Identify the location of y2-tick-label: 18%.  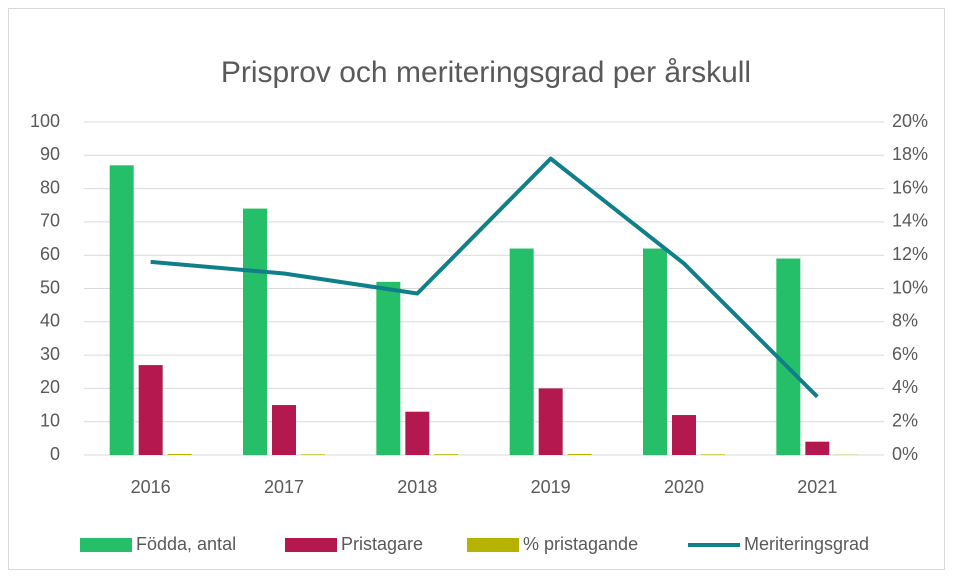
(910, 154).